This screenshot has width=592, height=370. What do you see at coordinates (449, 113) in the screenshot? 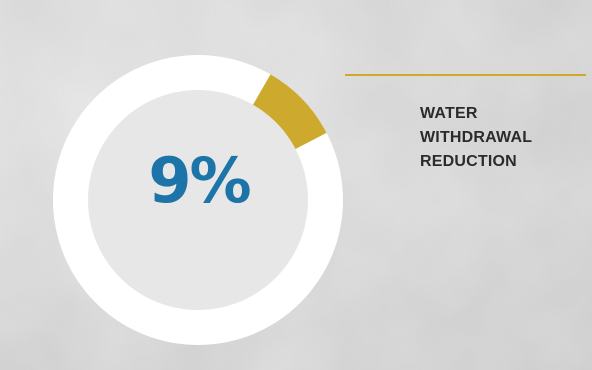
I see `metric-label-line-1: WATER` at bounding box center [449, 113].